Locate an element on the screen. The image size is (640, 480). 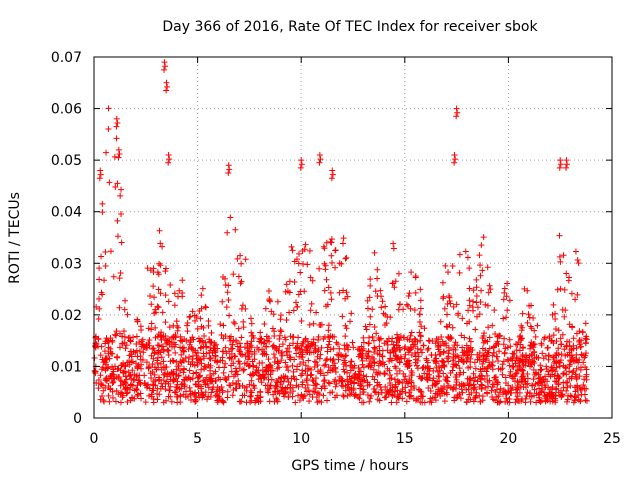
y-tick-label: 0.07 is located at coordinates (66, 58).